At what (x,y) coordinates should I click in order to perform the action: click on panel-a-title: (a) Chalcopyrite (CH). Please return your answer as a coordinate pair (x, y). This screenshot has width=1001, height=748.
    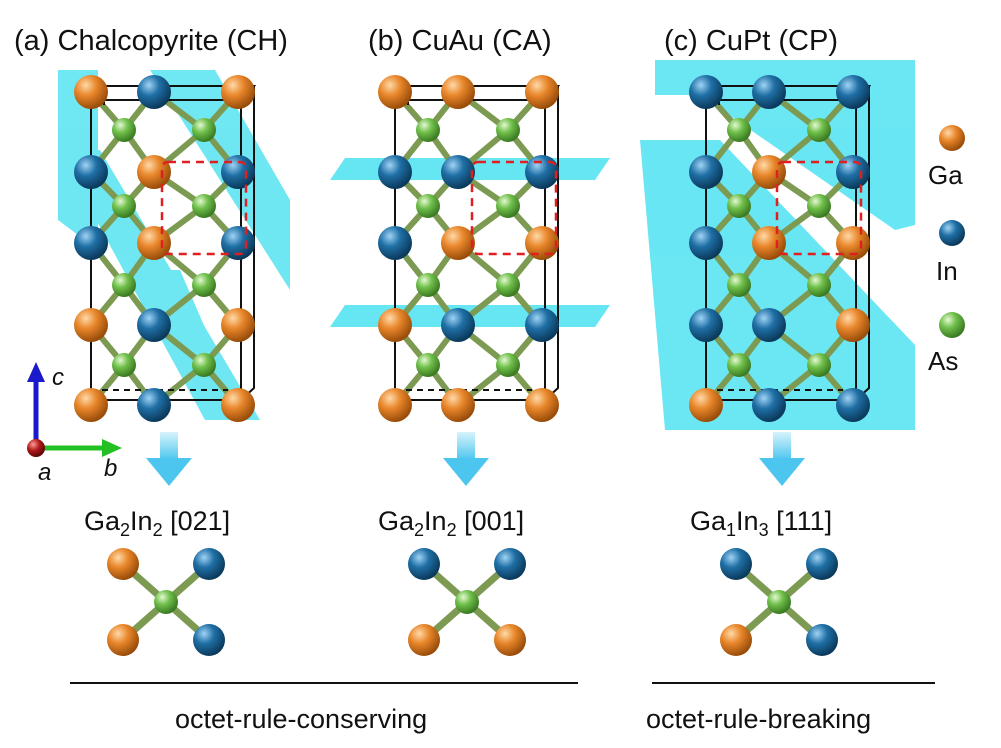
    Looking at the image, I should click on (151, 41).